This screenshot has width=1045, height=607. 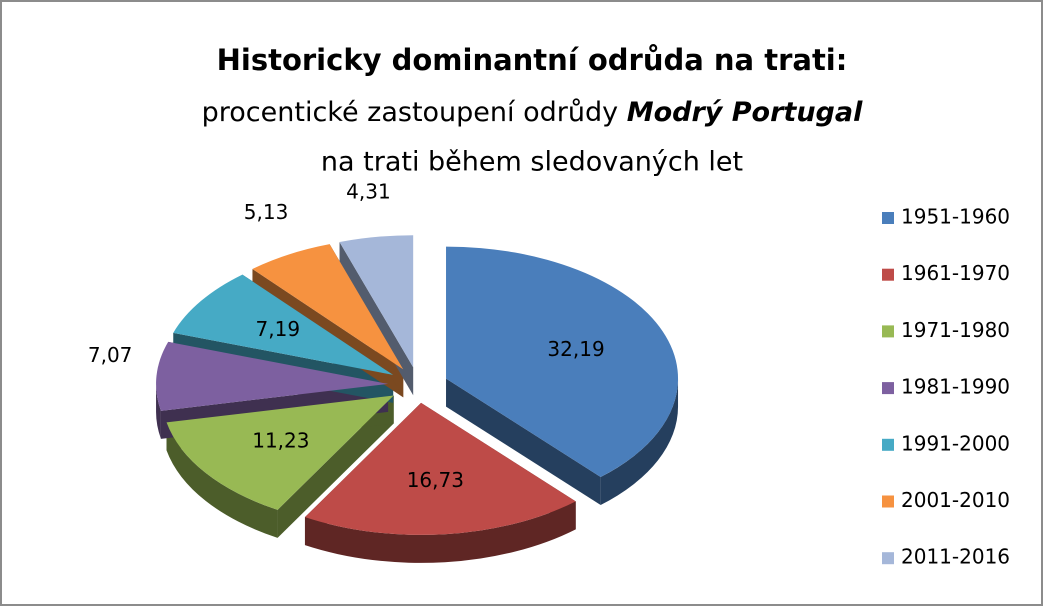 I want to click on subtitle-emphasis: Modrý Portugal, so click(x=745, y=112).